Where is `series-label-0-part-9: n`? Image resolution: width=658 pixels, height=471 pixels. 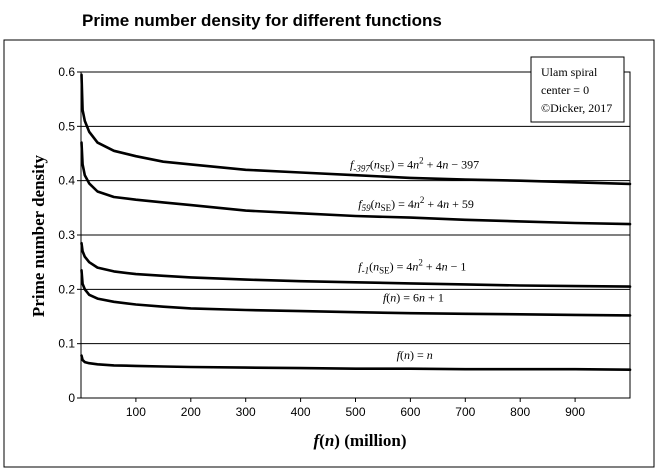
series-label-0-part-9: n is located at coordinates (445, 165).